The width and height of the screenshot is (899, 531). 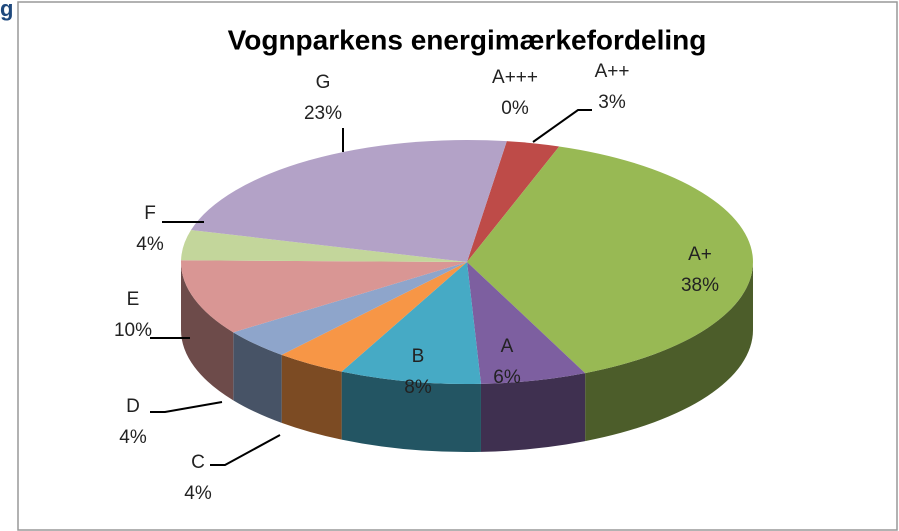 I want to click on slice-label: A++, so click(x=612, y=71).